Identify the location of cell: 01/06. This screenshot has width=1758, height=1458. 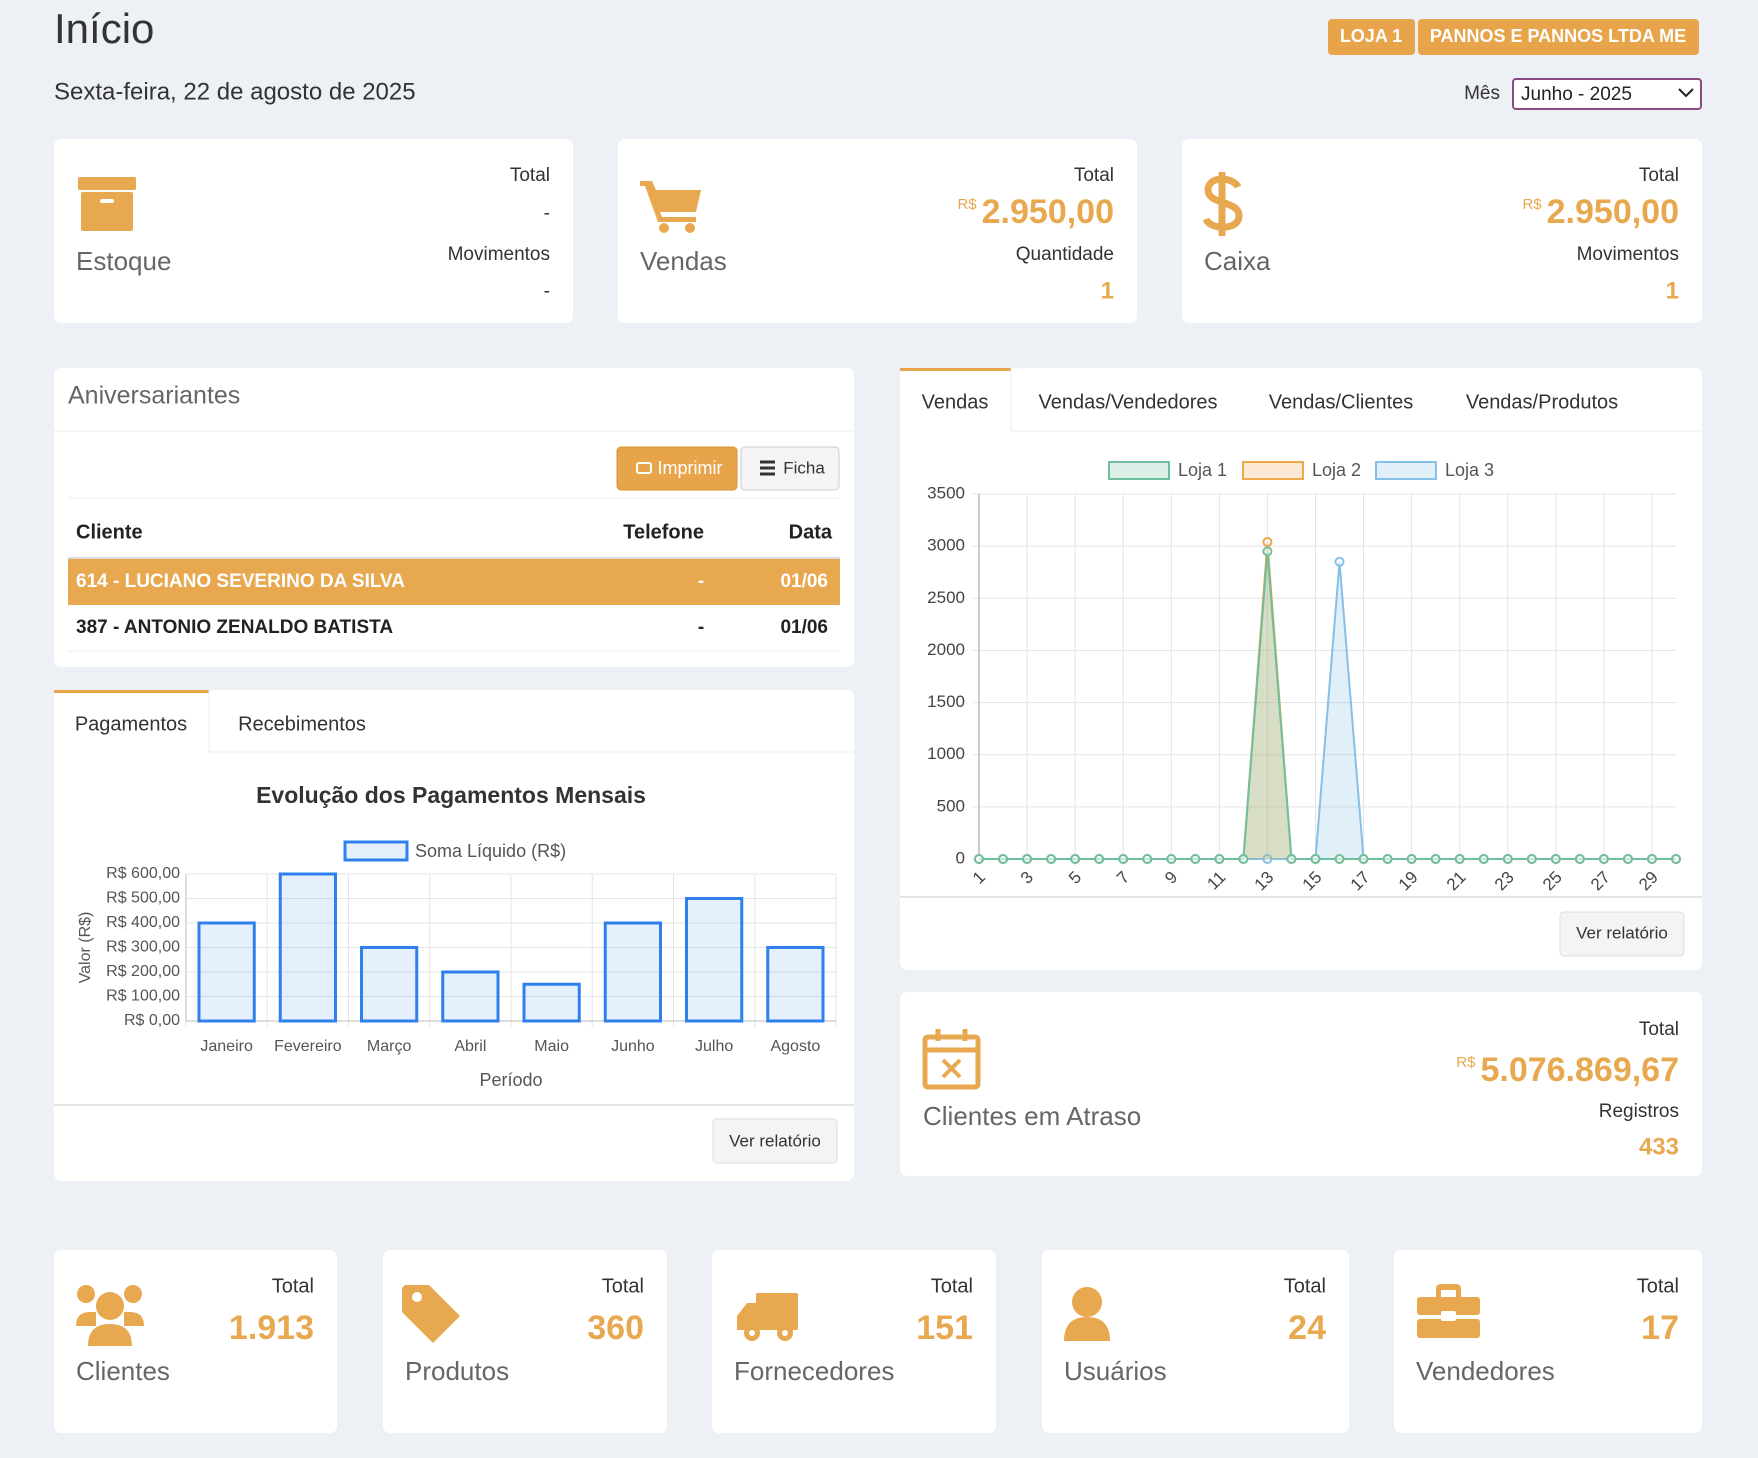
(804, 581).